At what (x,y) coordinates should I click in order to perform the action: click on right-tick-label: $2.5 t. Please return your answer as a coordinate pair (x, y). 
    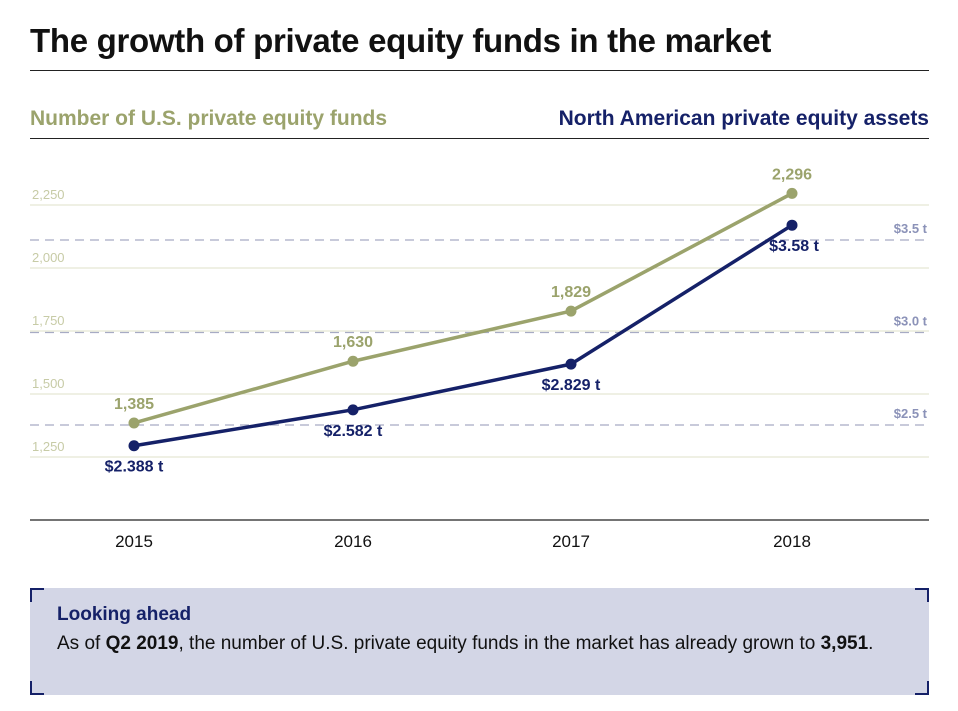
    Looking at the image, I should click on (911, 413).